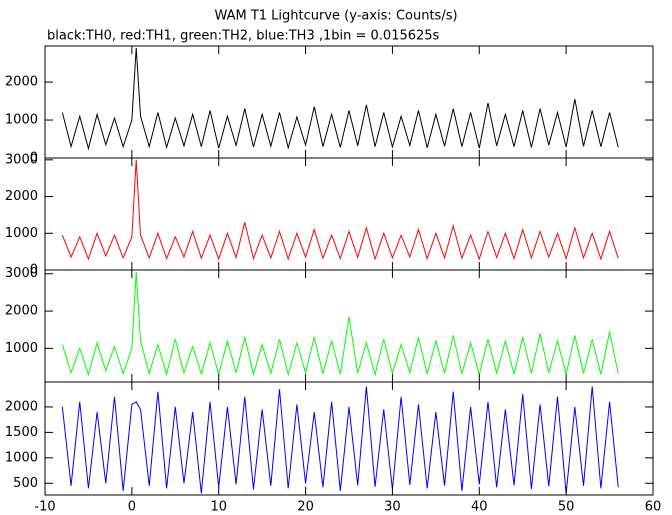  Describe the element at coordinates (25, 483) in the screenshot. I see `y-tick-label: 500` at that location.